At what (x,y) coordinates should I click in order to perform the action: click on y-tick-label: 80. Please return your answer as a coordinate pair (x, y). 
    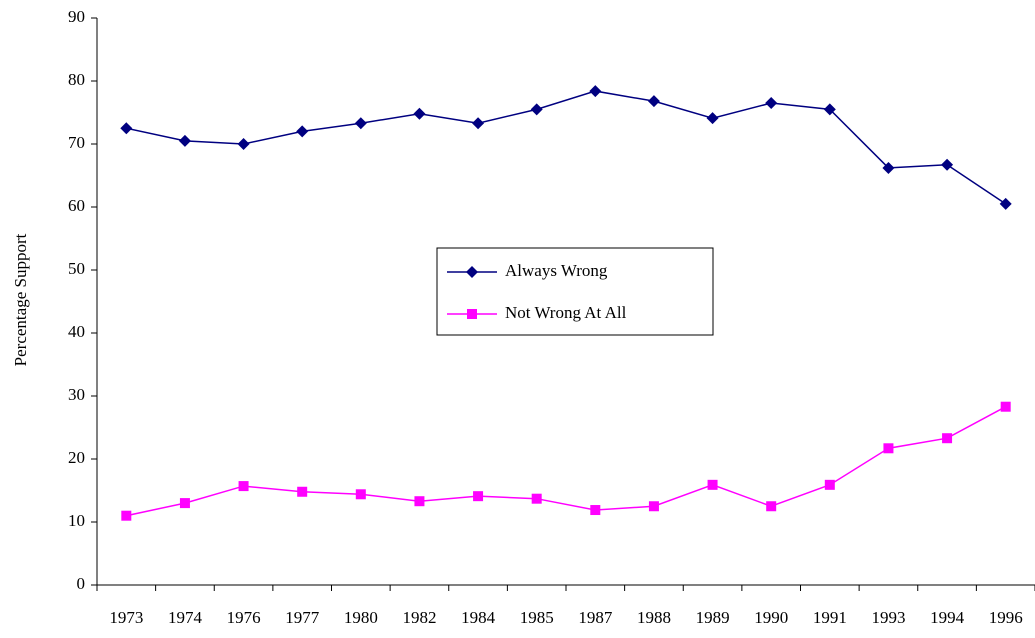
    Looking at the image, I should click on (76, 79).